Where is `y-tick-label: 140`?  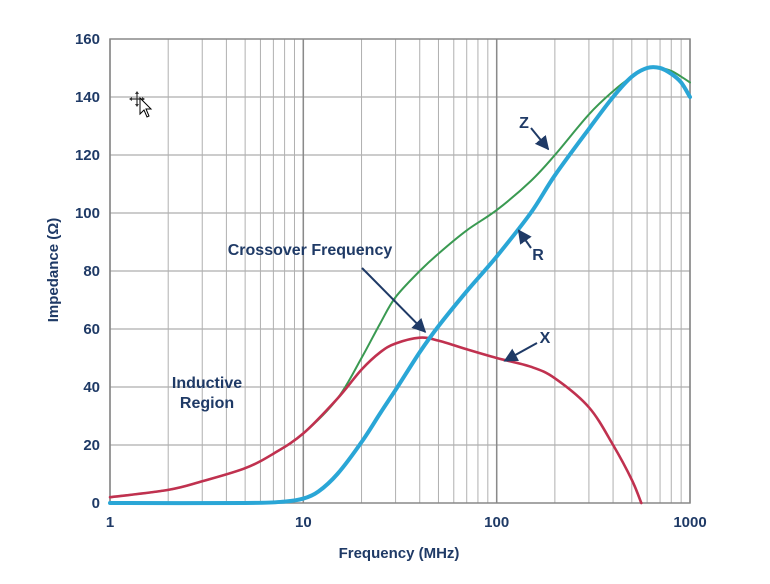 y-tick-label: 140 is located at coordinates (87, 97).